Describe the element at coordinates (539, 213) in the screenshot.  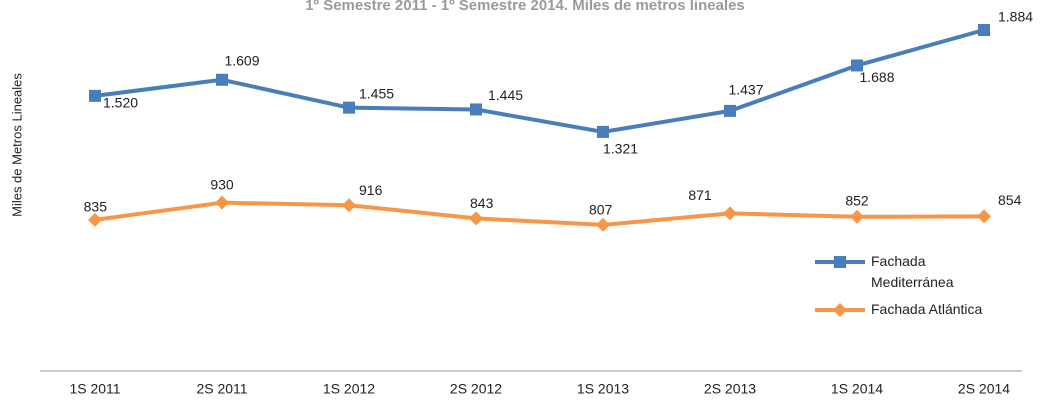
I see `line` at that location.